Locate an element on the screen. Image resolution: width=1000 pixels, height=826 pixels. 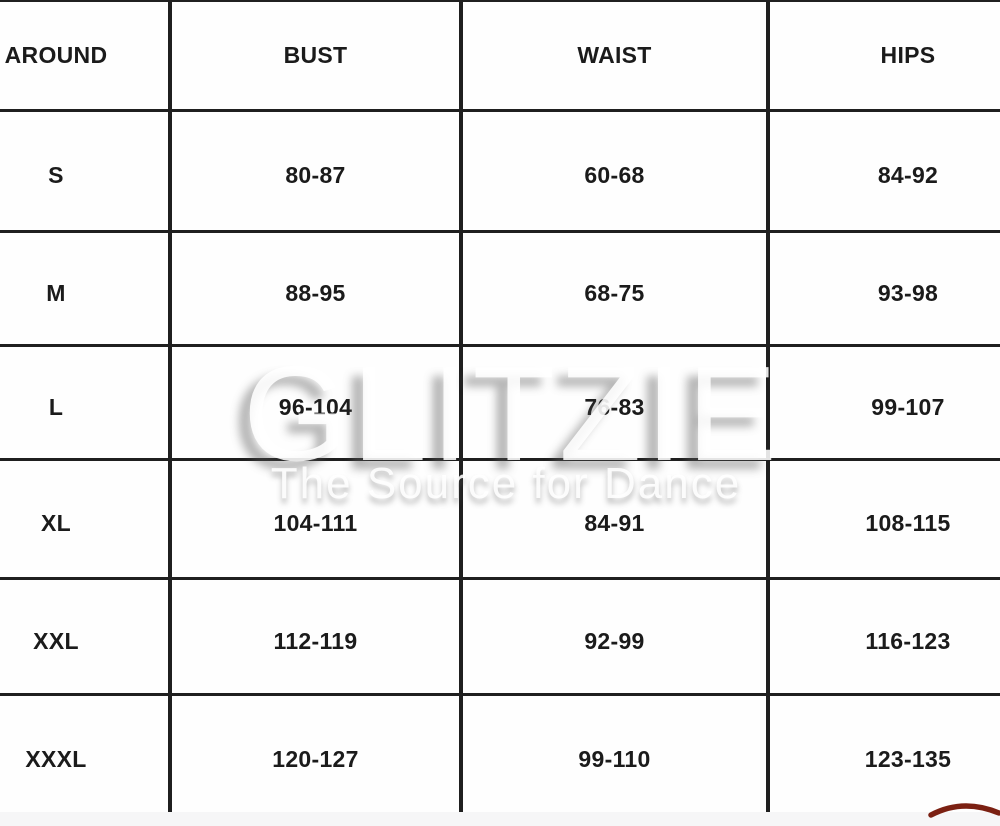
hips-value: 84-92 is located at coordinates (885, 172).